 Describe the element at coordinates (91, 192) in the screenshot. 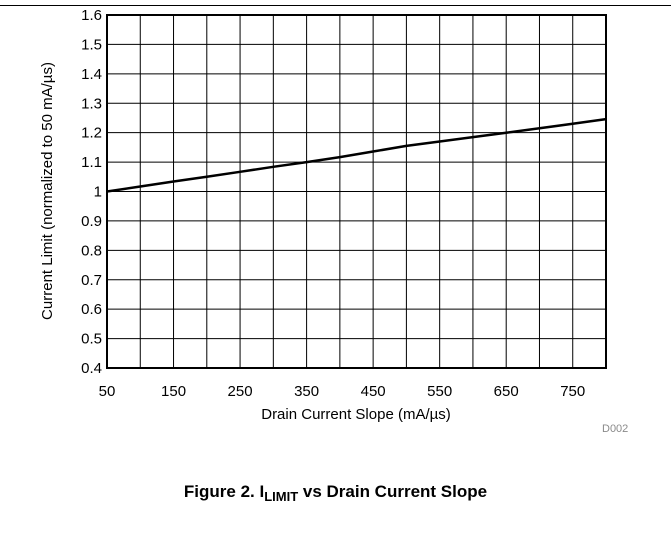

I see `y-tick-labels: 0.4 0.5 0.6 0.7 0.8 0.9 1 1.1 1.2 1.3 1.4 1.5 1.6` at that location.